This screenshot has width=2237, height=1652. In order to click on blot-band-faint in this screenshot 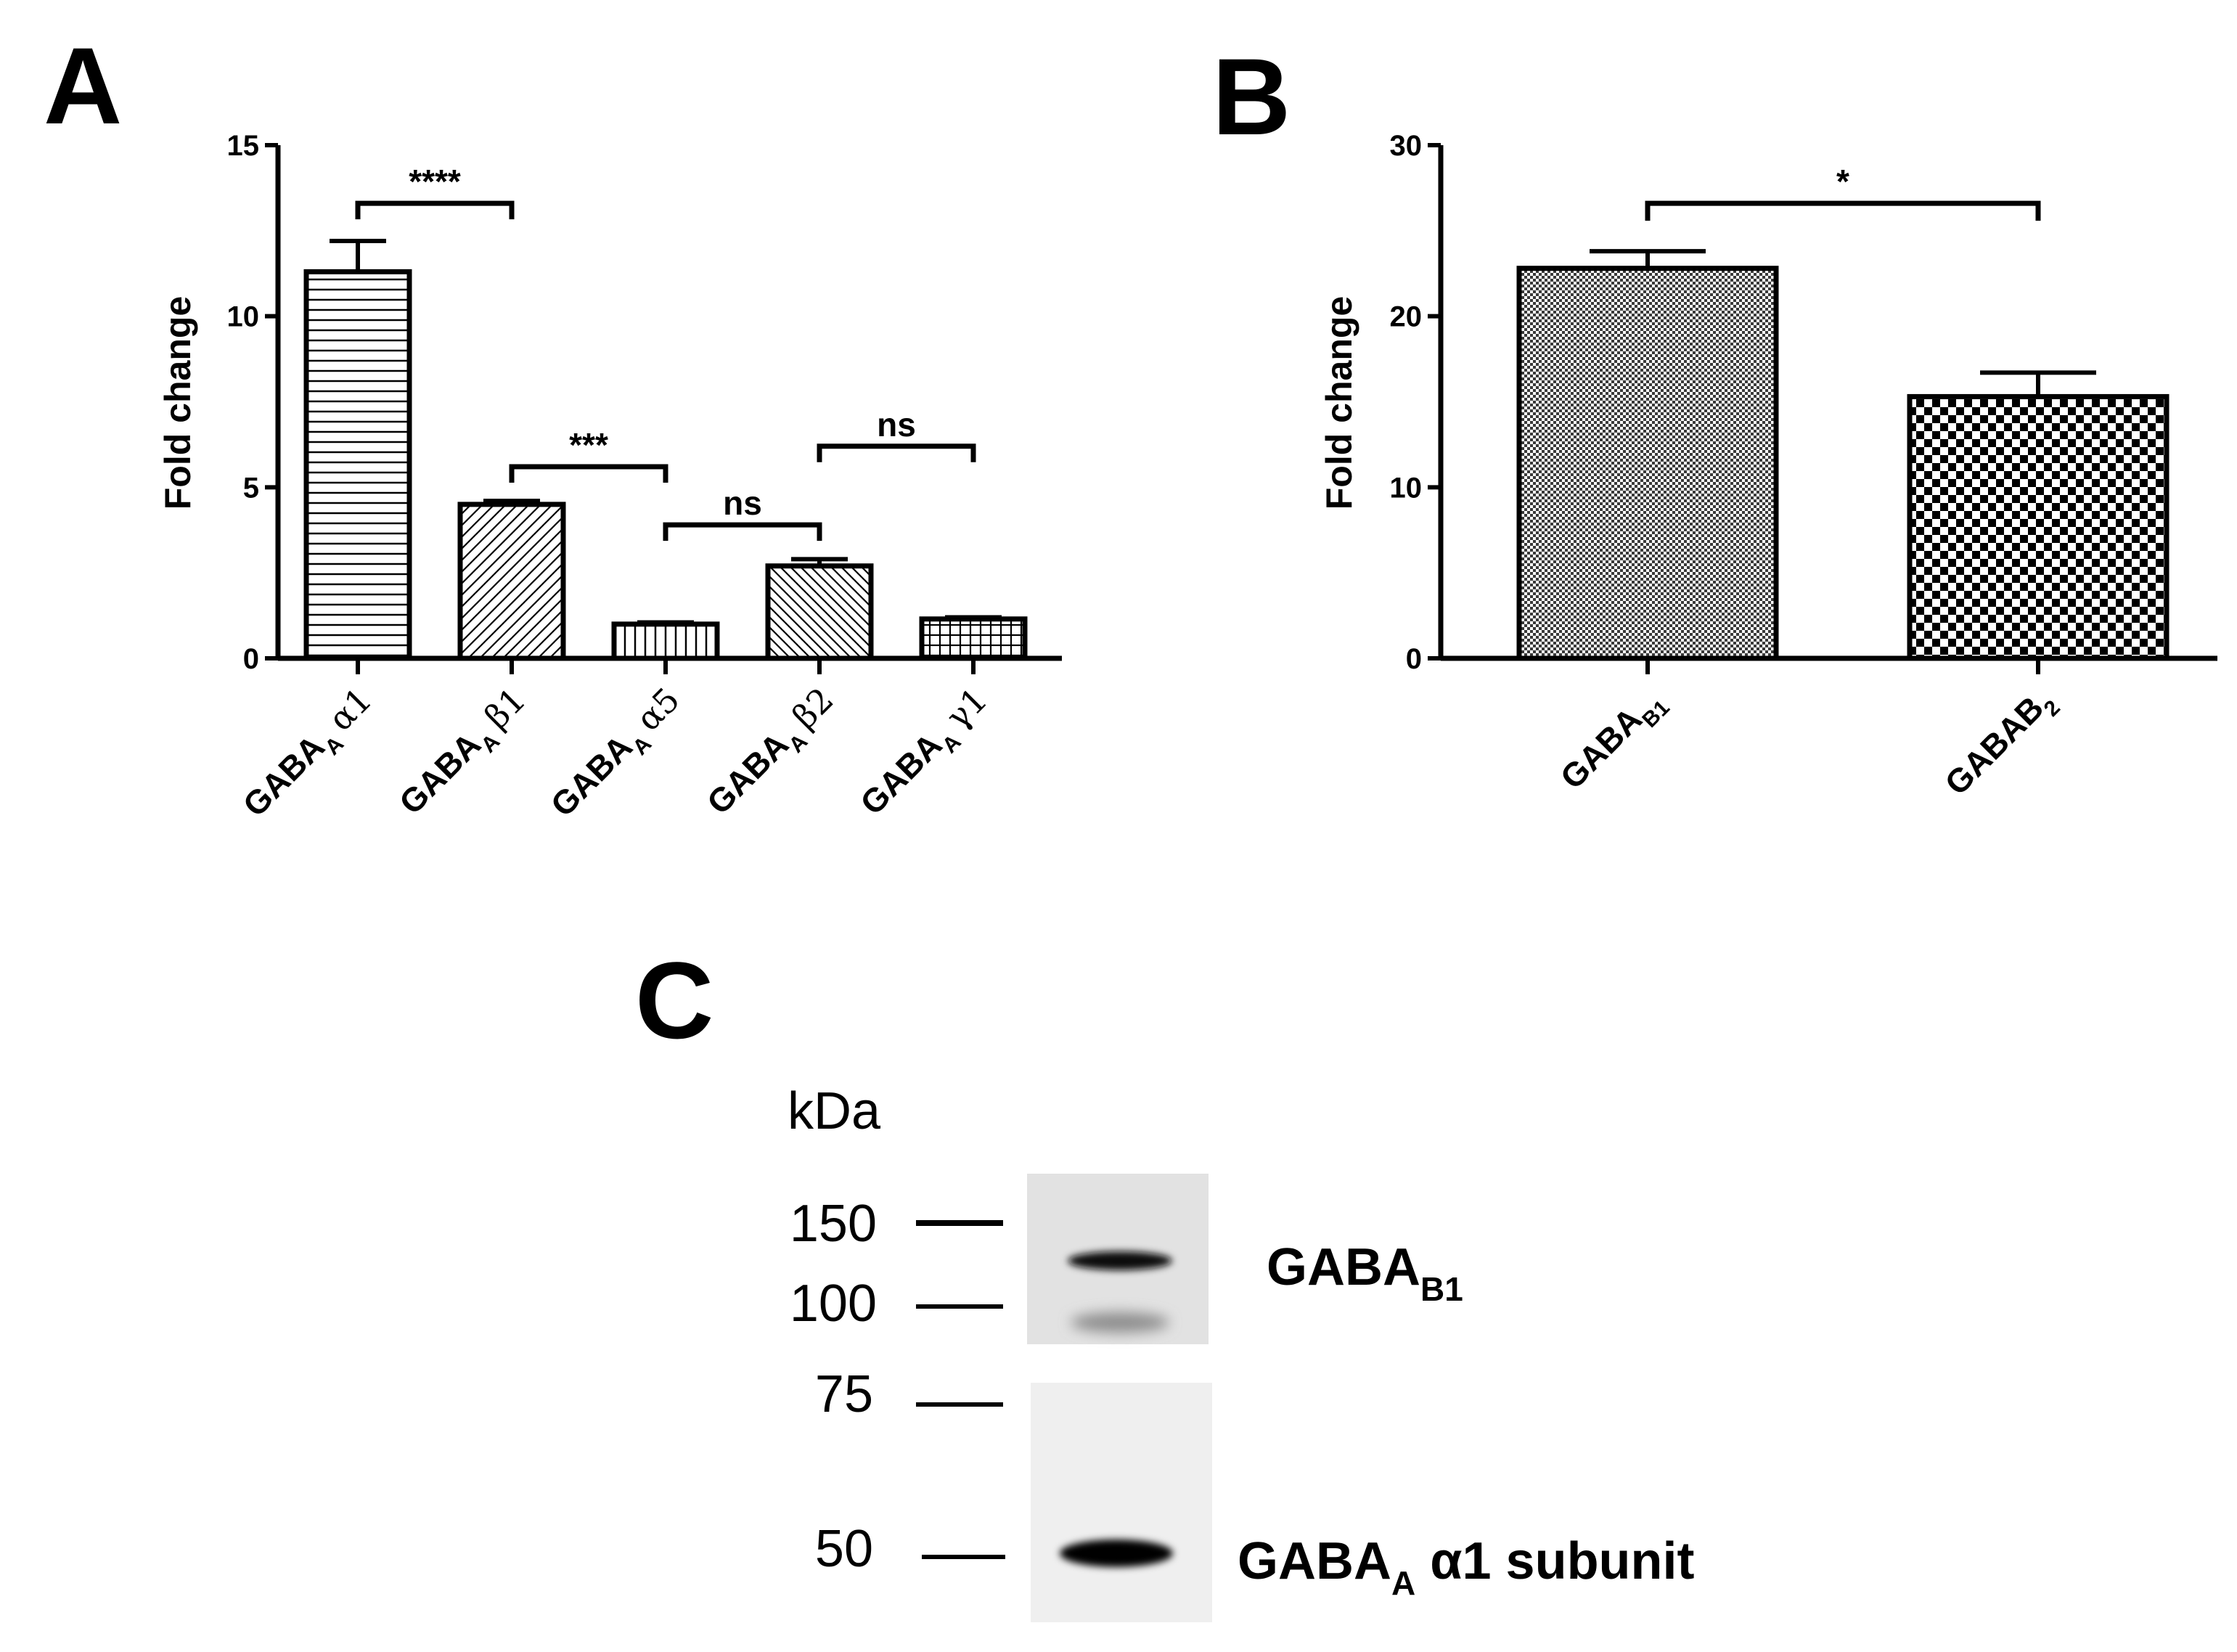, I will do `click(1120, 1322)`.